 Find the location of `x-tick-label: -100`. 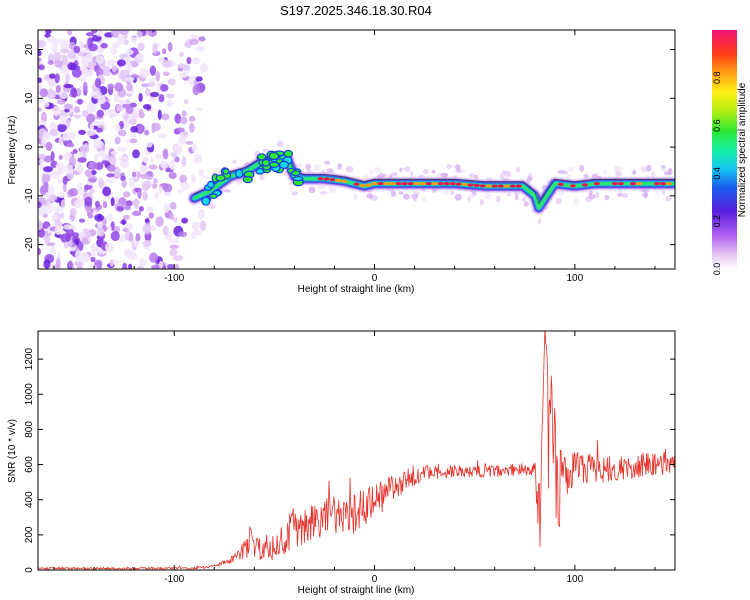

x-tick-label: -100 is located at coordinates (174, 579).